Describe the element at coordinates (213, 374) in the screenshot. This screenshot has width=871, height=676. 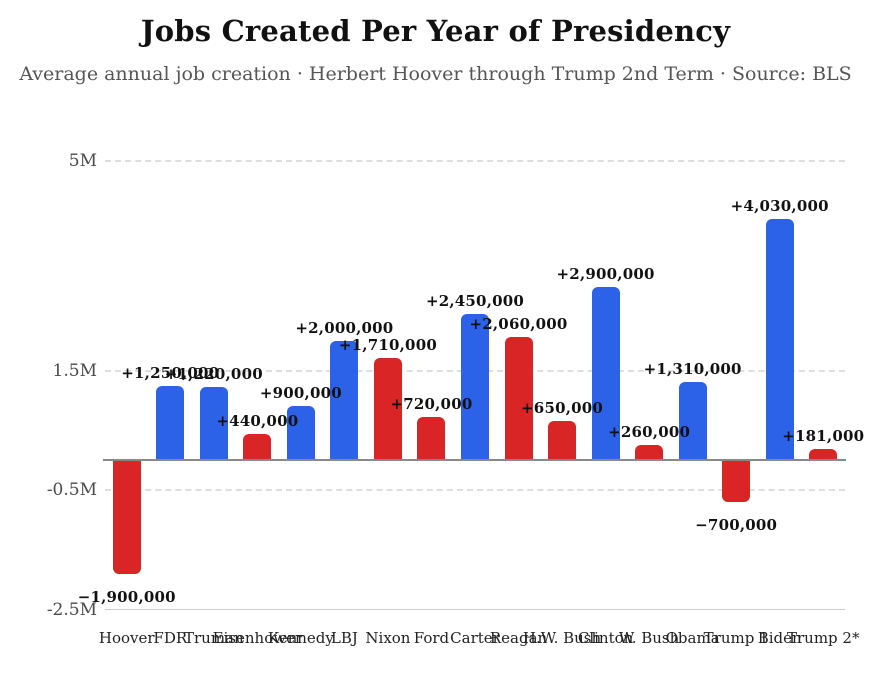
I see `bar-value-label: +1,220,000` at that location.